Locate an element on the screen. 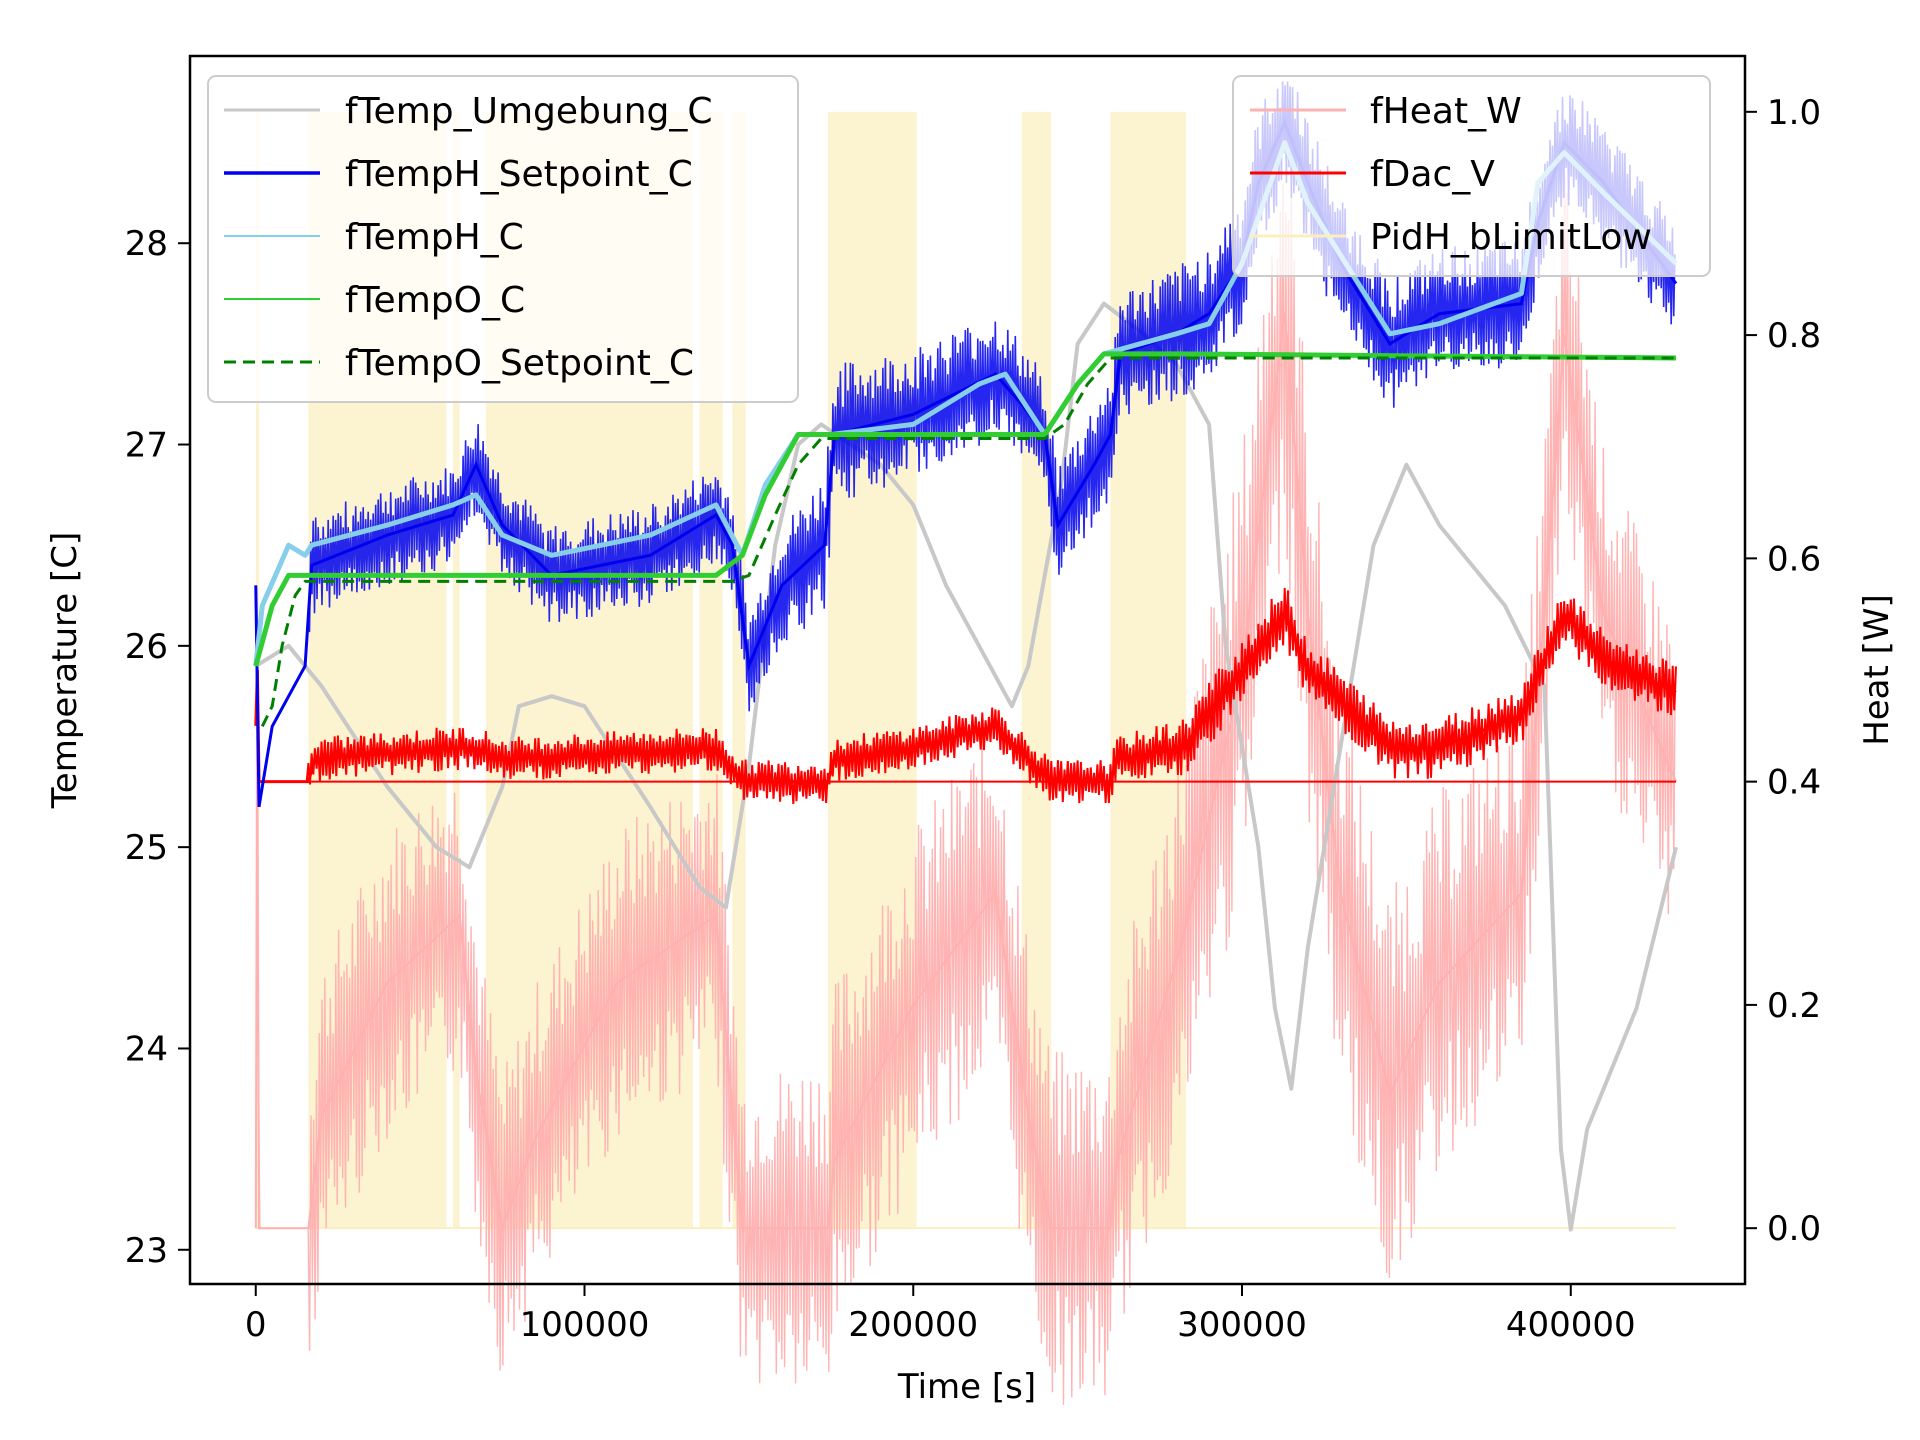  x-tick-label-3: 300000 is located at coordinates (1242, 1325).